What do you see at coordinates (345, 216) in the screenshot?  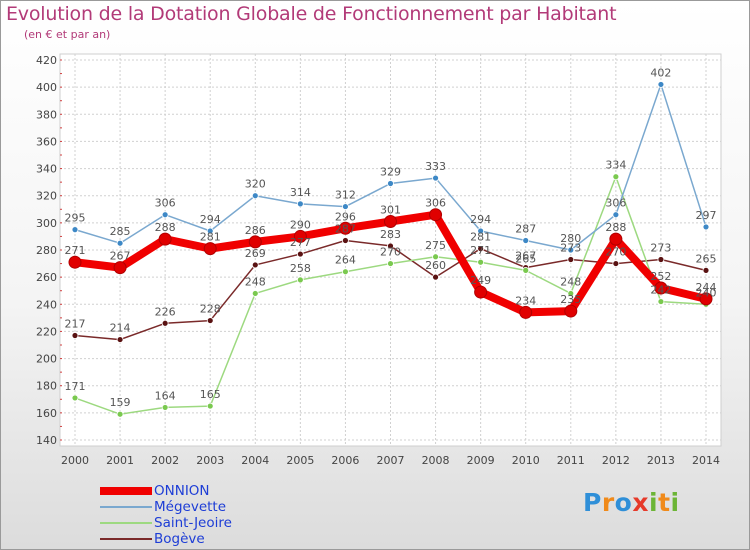 I see `data-label: 296` at bounding box center [345, 216].